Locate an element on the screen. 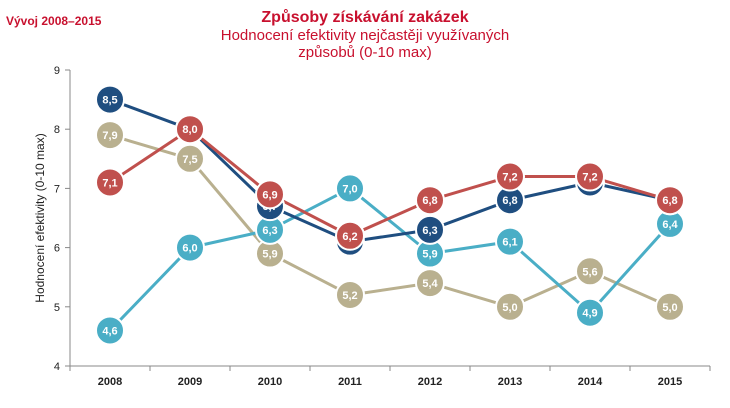  series-1-data-label: 5,4 is located at coordinates (430, 284).